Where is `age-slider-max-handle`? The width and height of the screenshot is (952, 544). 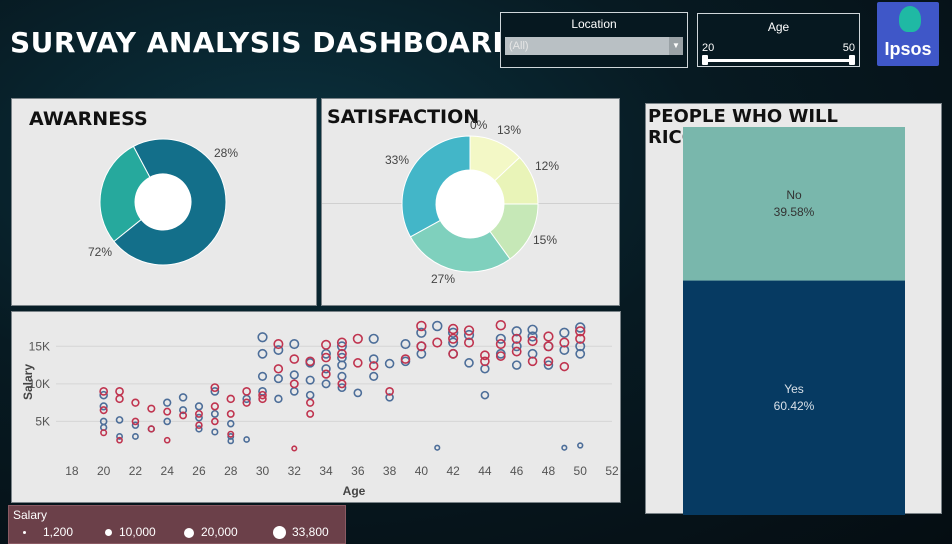
age-slider-max-handle is located at coordinates (852, 60).